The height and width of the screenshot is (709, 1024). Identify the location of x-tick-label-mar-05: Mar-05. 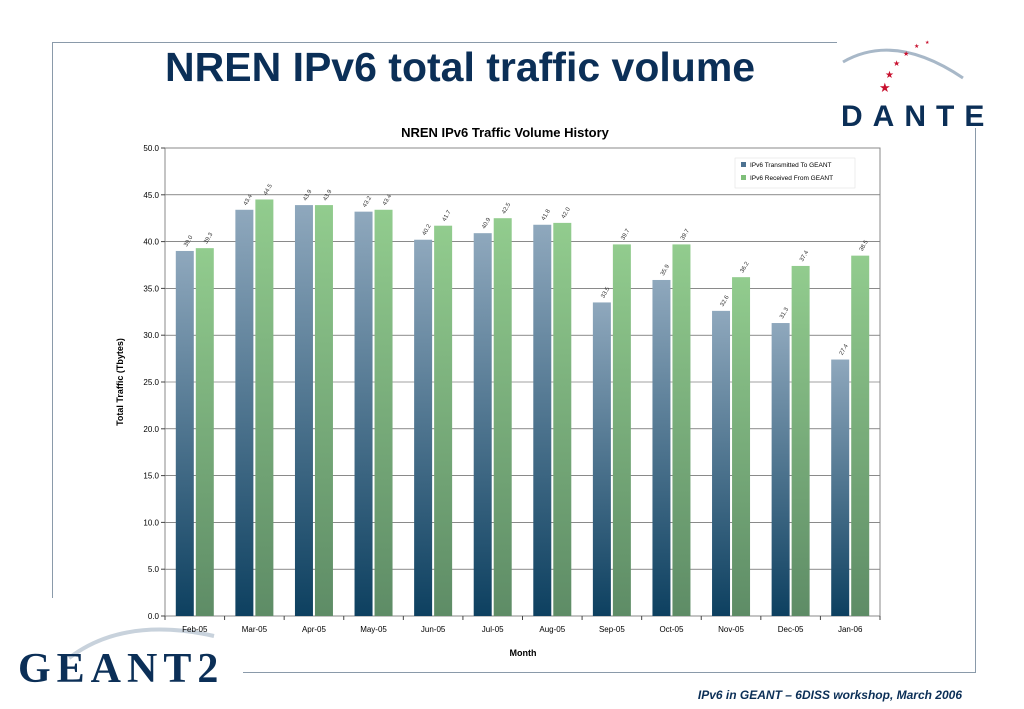
(255, 629).